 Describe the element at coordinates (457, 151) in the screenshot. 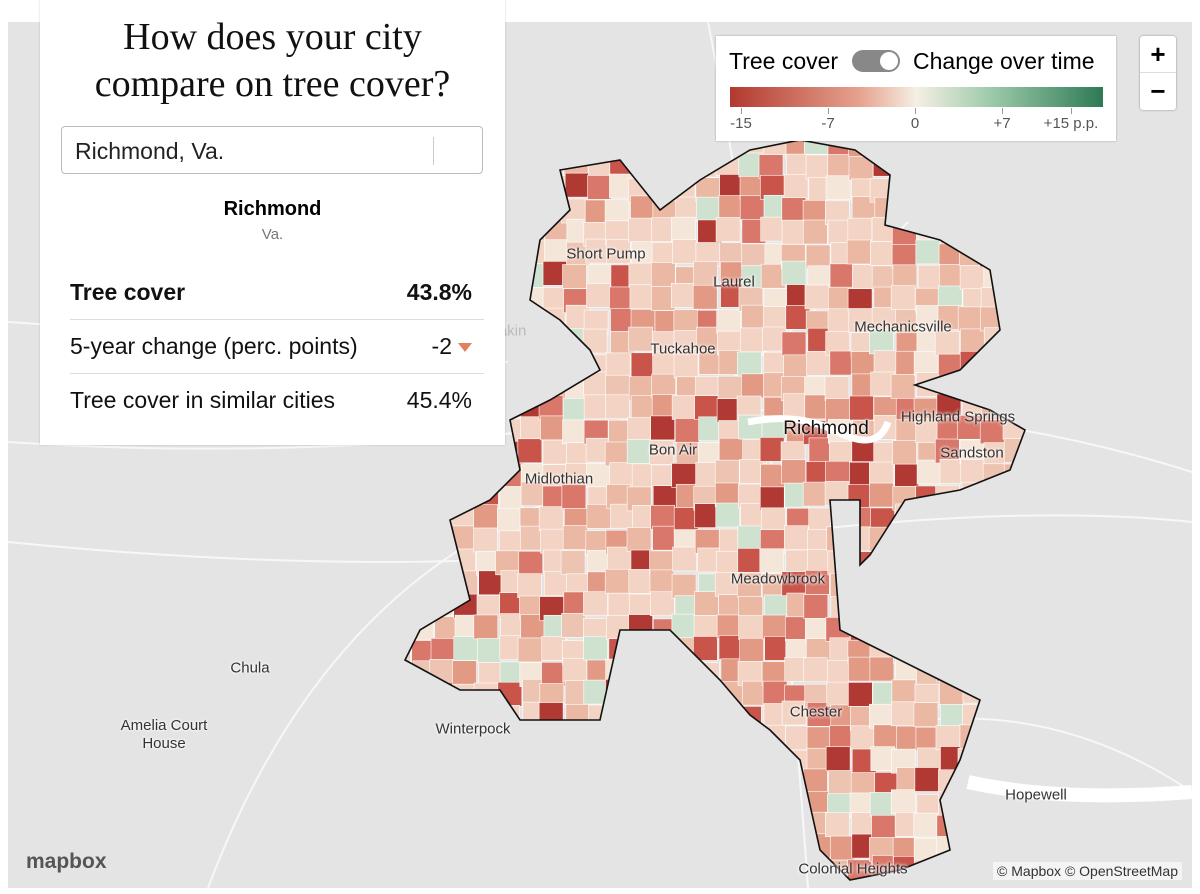

I see `select-arrow` at that location.